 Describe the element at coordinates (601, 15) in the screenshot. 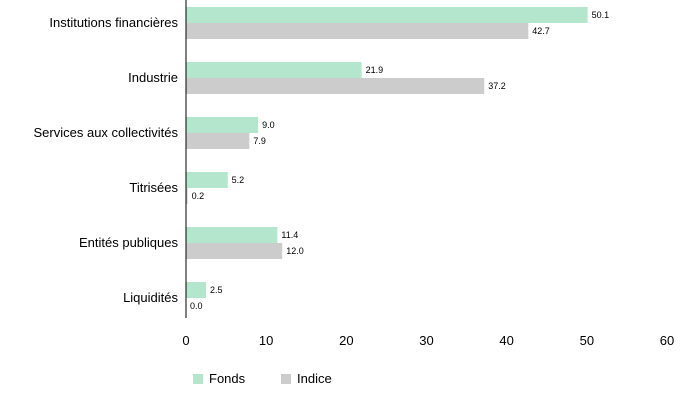

I see `data-label: 50.1` at that location.